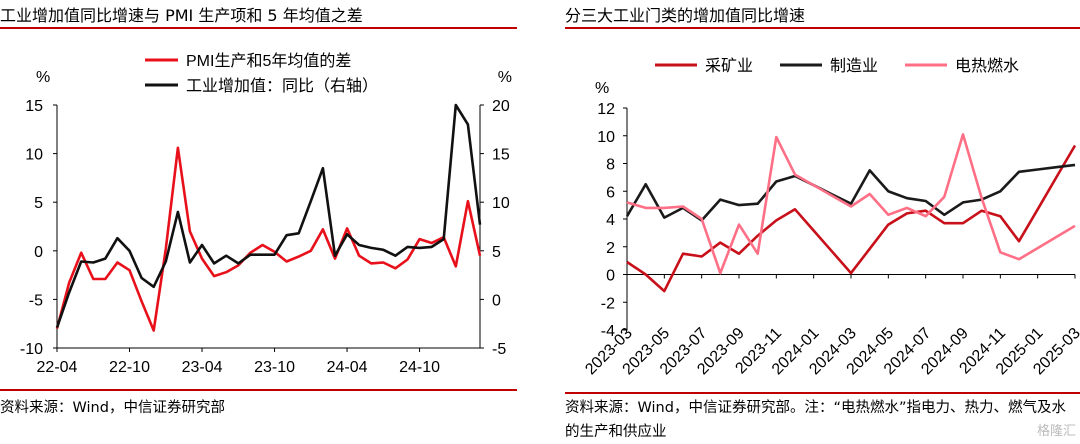 This screenshot has width=1080, height=444. Describe the element at coordinates (38, 252) in the screenshot. I see `left-y-tick-label: 0` at that location.